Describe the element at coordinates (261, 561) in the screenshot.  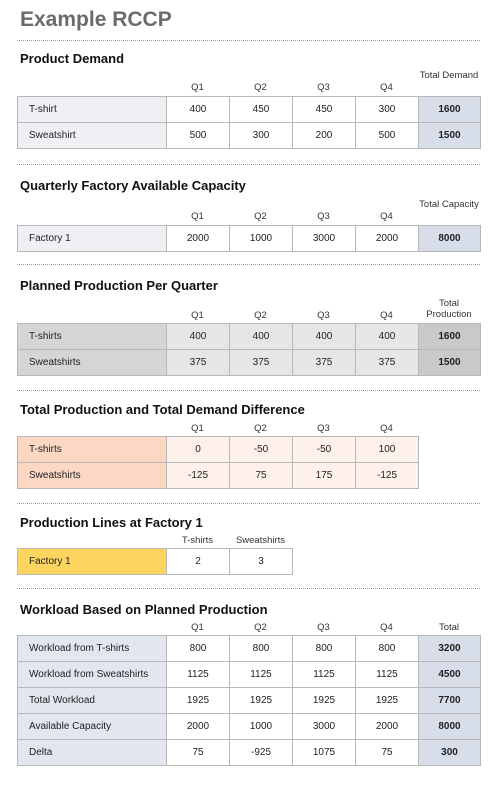
I see `table-cell: 3` at that location.